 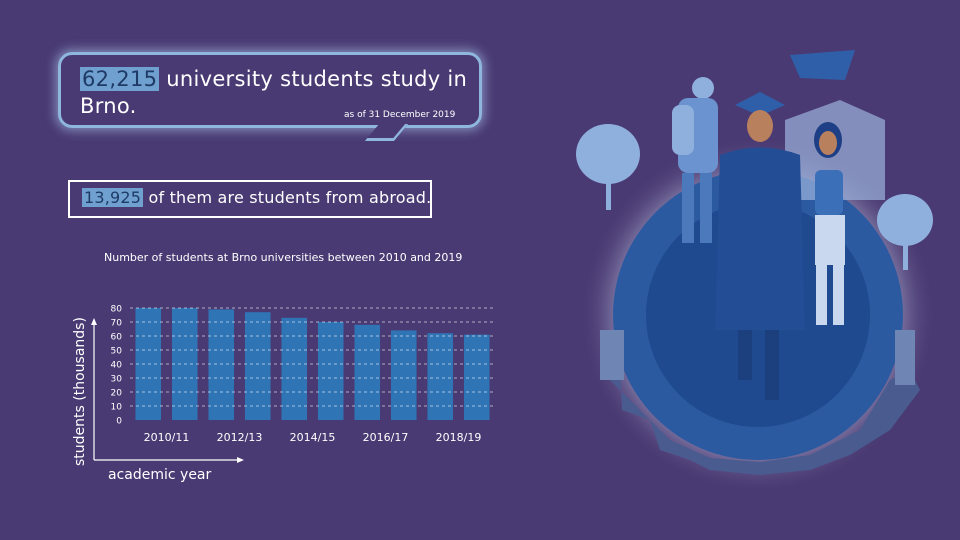 What do you see at coordinates (760, 417) in the screenshot?
I see `city-skyline` at bounding box center [760, 417].